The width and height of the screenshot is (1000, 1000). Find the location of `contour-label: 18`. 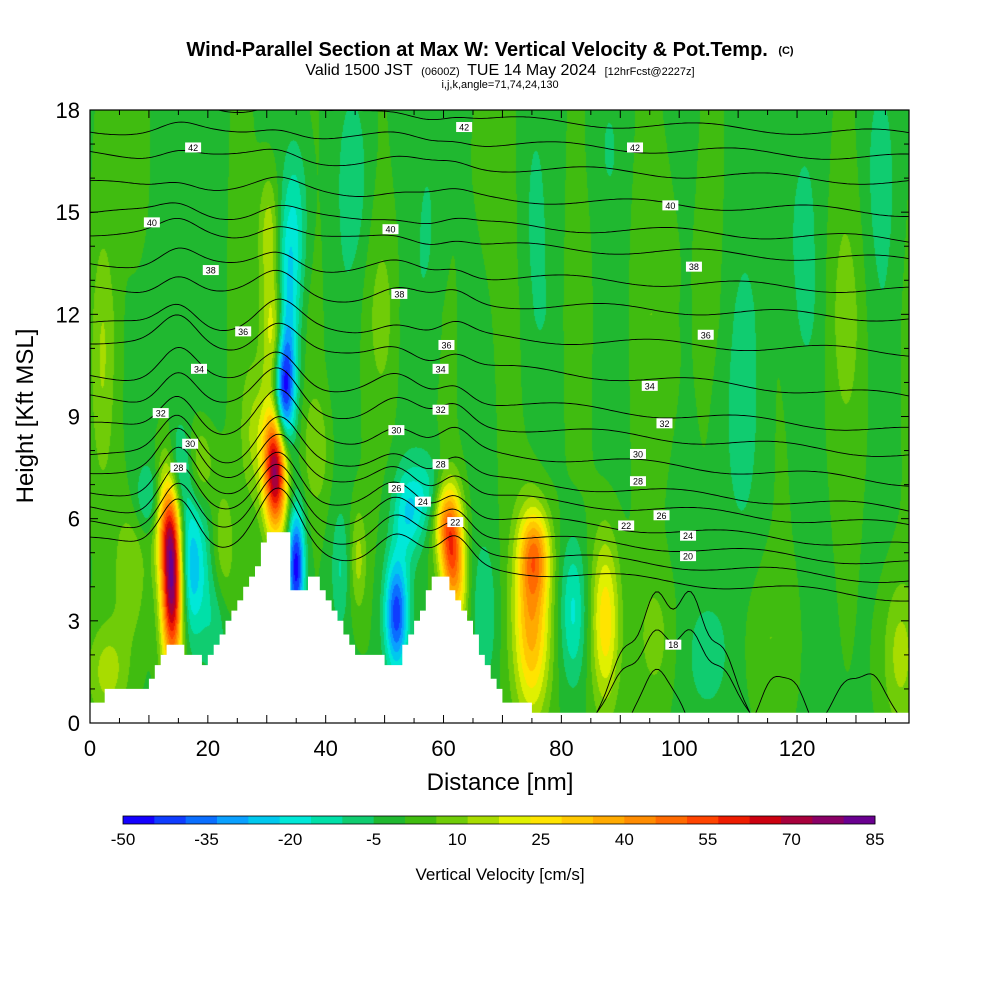

contour-label: 18 is located at coordinates (673, 644).